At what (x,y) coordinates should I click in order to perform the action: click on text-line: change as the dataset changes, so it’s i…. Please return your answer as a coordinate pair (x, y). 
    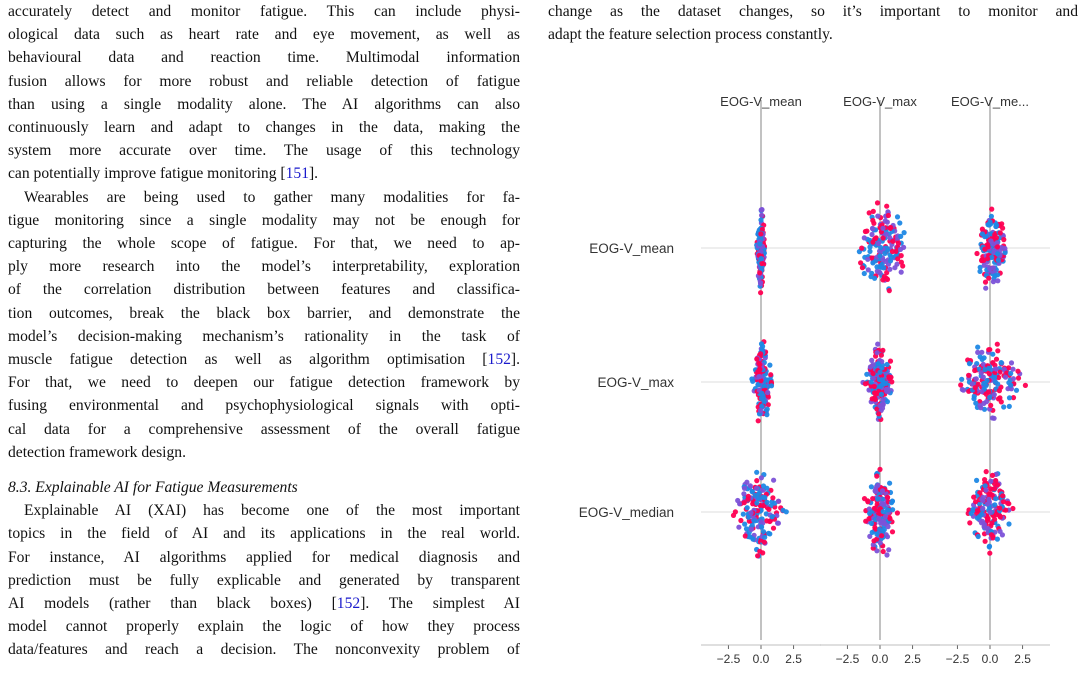
    Looking at the image, I should click on (813, 11).